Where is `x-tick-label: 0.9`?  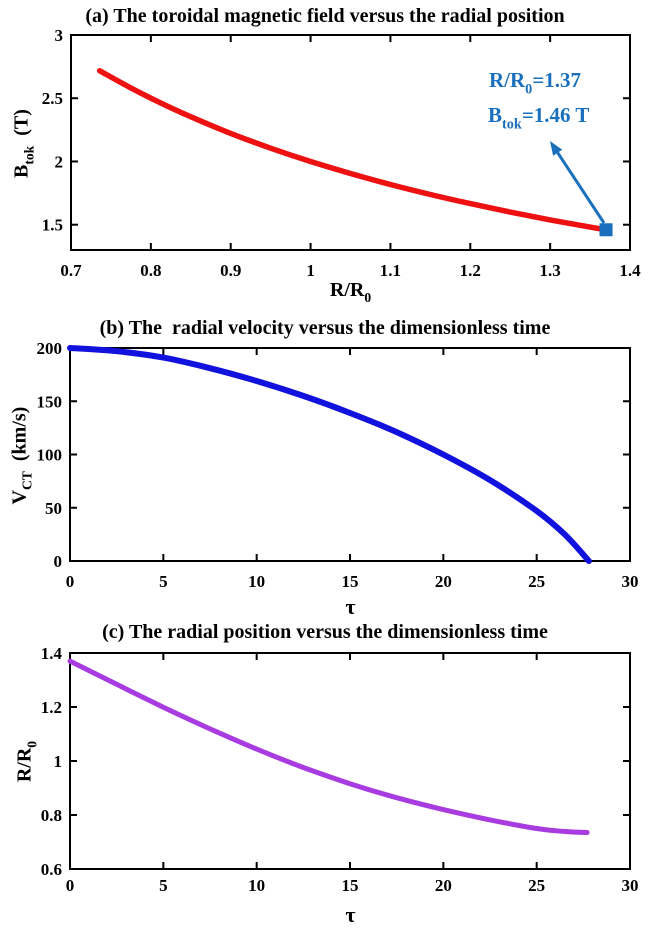 x-tick-label: 0.9 is located at coordinates (230, 270).